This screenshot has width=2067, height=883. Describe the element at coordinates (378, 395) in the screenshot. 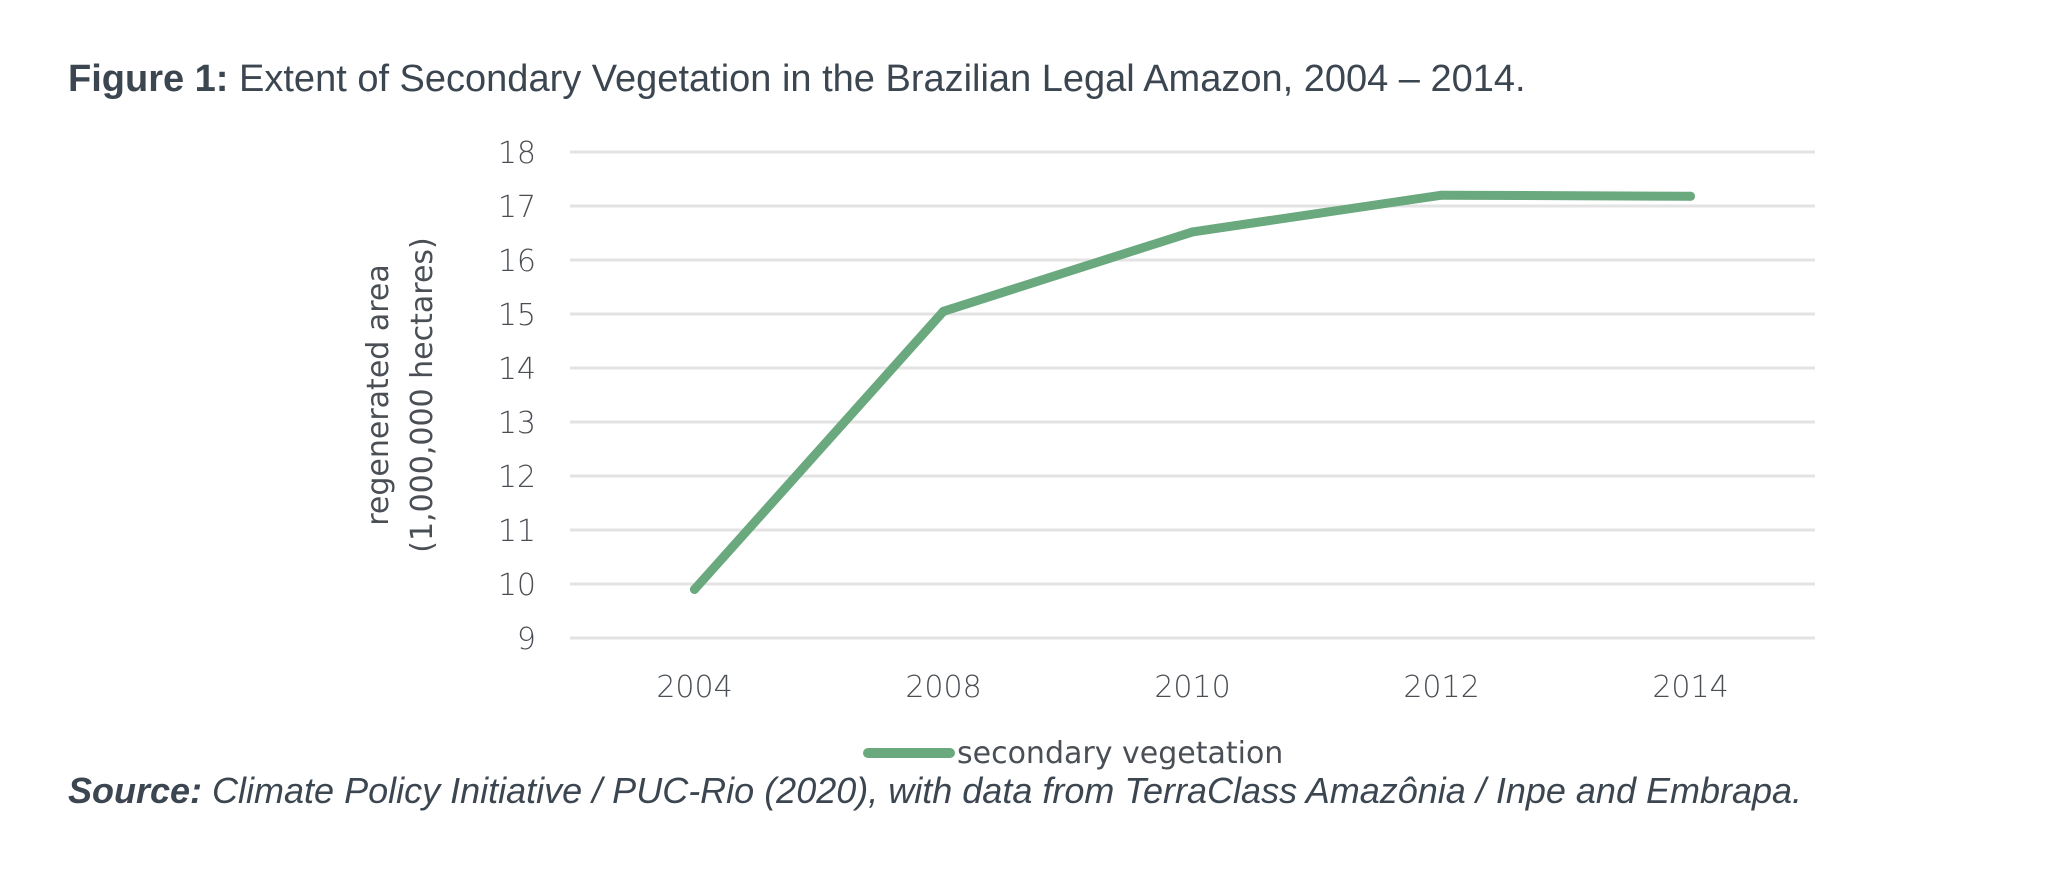

I see `y-axis-title-line-1: regenerated area` at that location.